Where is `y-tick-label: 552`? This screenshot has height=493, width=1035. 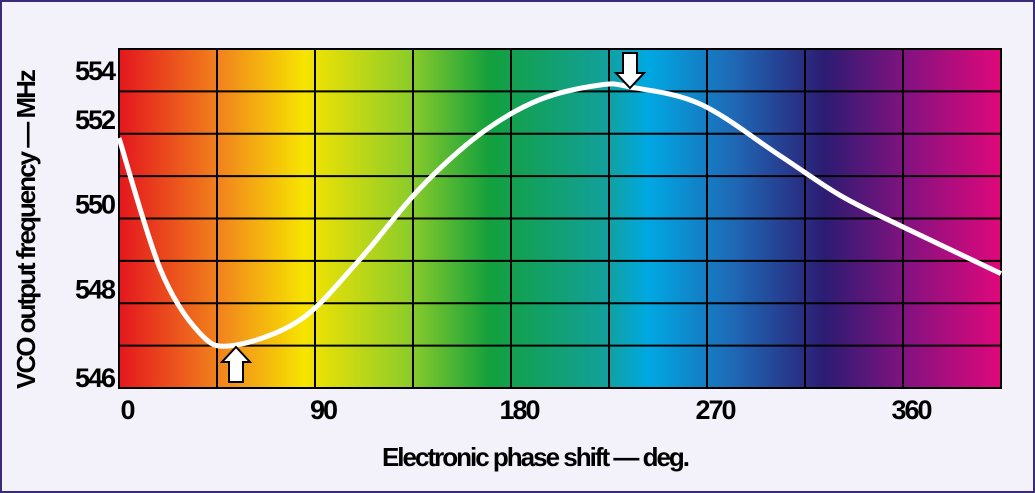 y-tick-label: 552 is located at coordinates (95, 120).